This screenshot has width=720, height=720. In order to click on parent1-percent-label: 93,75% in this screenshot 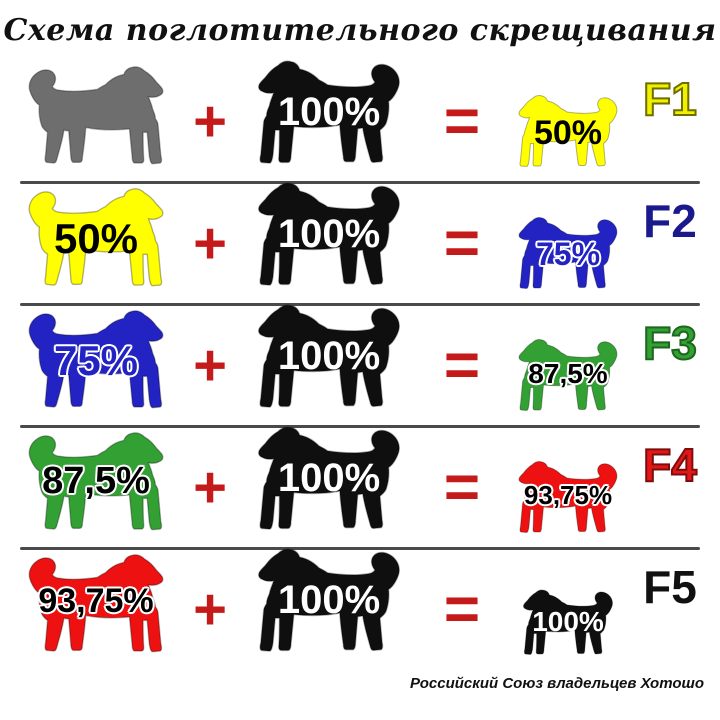, I will do `click(96, 600)`.